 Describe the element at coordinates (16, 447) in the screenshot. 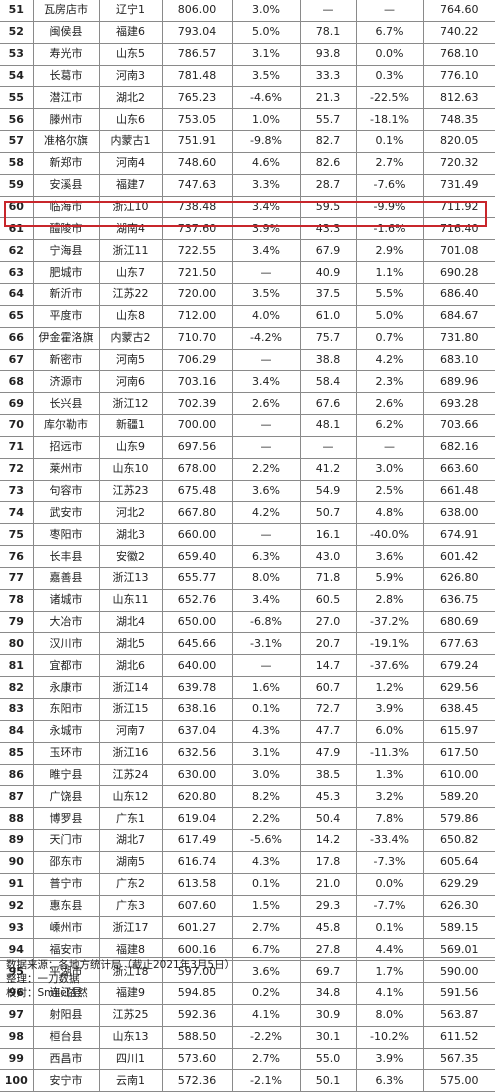

I see `rank-cell: 71` at that location.